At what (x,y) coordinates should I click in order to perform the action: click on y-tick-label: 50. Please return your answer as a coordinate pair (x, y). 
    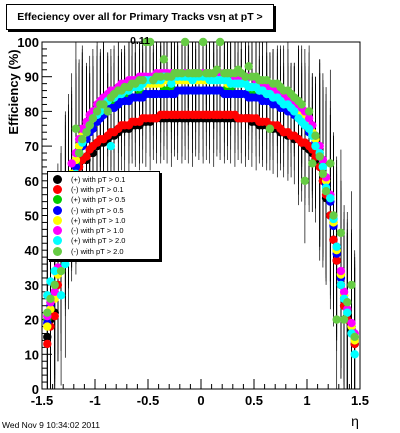
    Looking at the image, I should click on (32, 216).